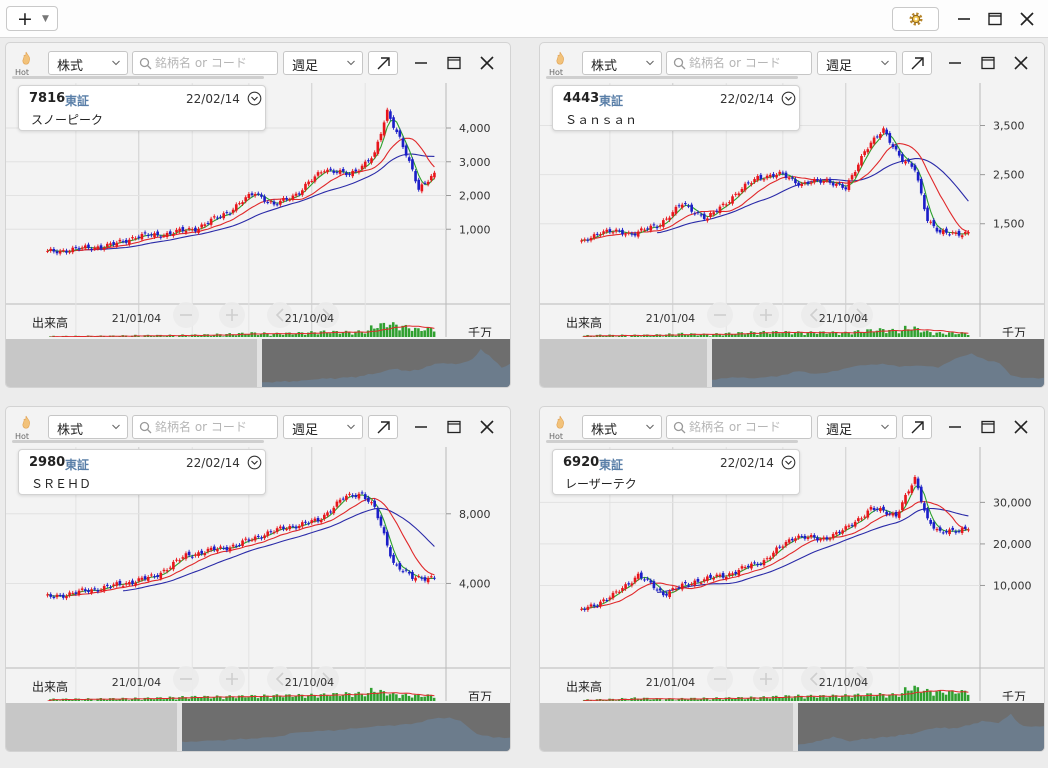 Image resolution: width=1048 pixels, height=768 pixels. Describe the element at coordinates (672, 441) in the screenshot. I see `toolbar-divider` at that location.